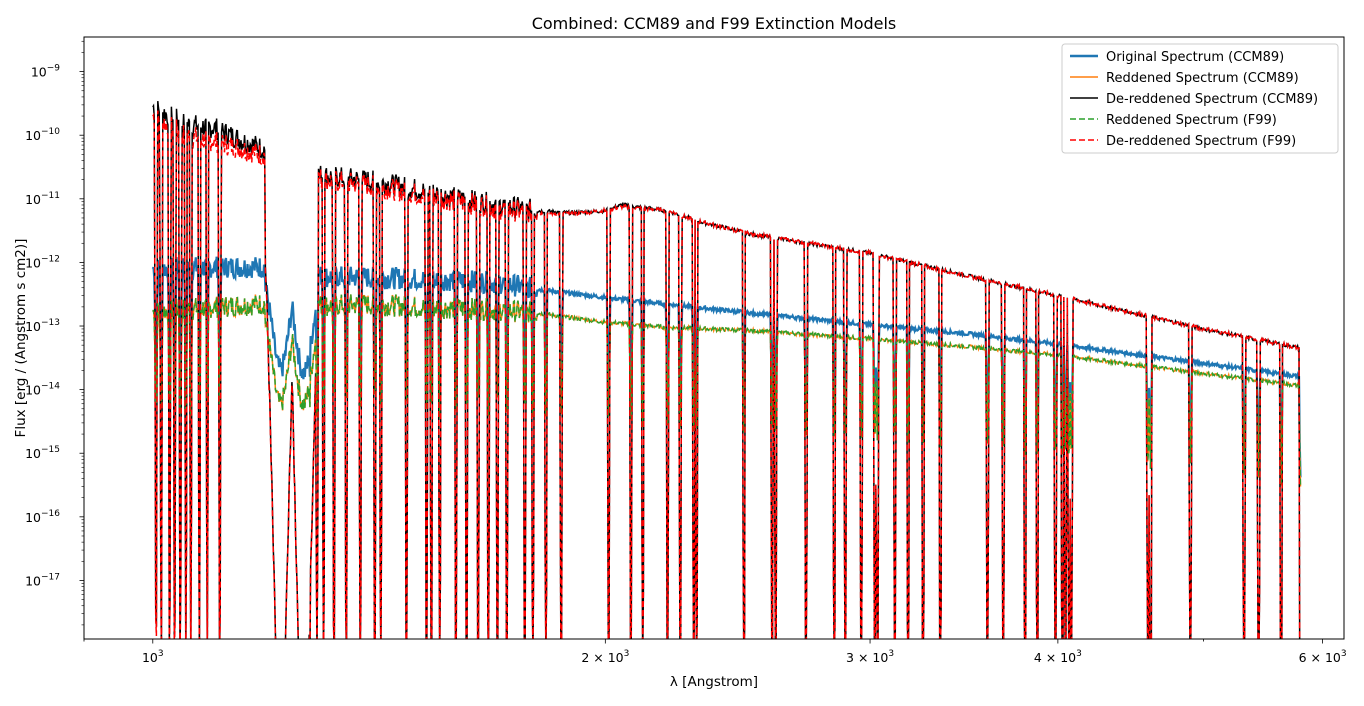 Image resolution: width=1364 pixels, height=706 pixels. Describe the element at coordinates (594, 657) in the screenshot. I see `x-tick-mantissa: 2 ×` at that location.